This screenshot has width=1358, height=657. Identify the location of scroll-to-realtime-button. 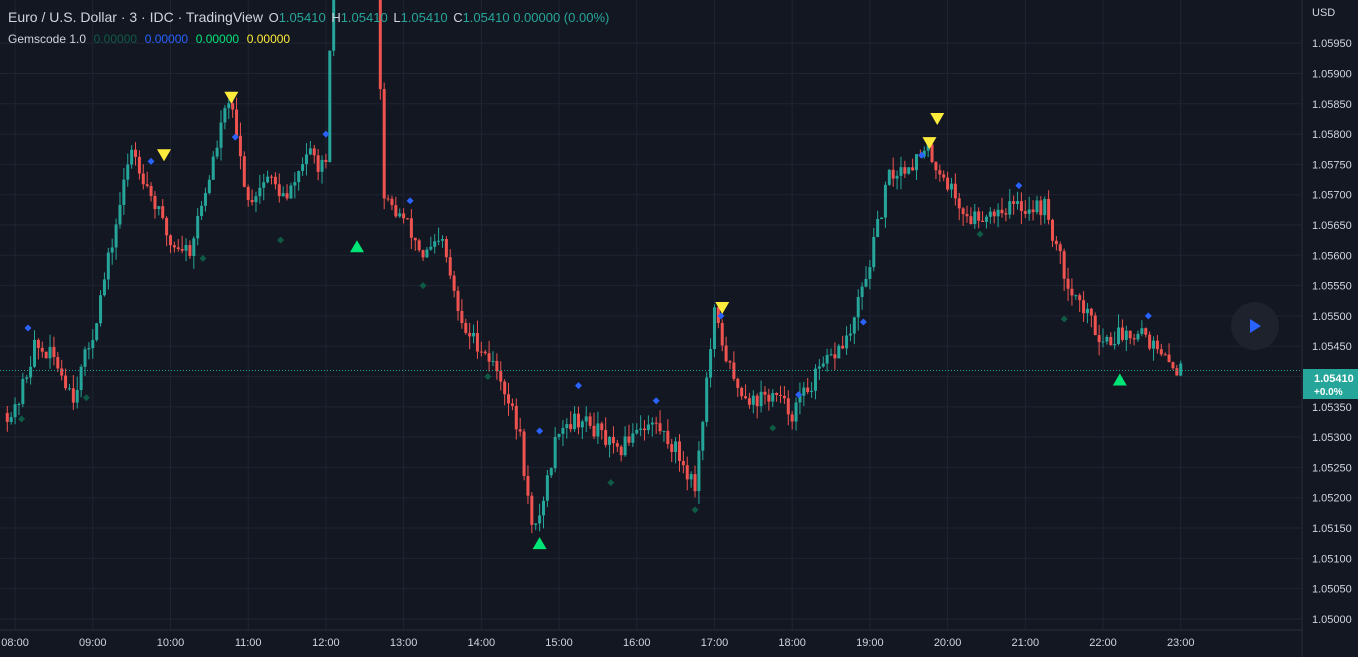
(1255, 326).